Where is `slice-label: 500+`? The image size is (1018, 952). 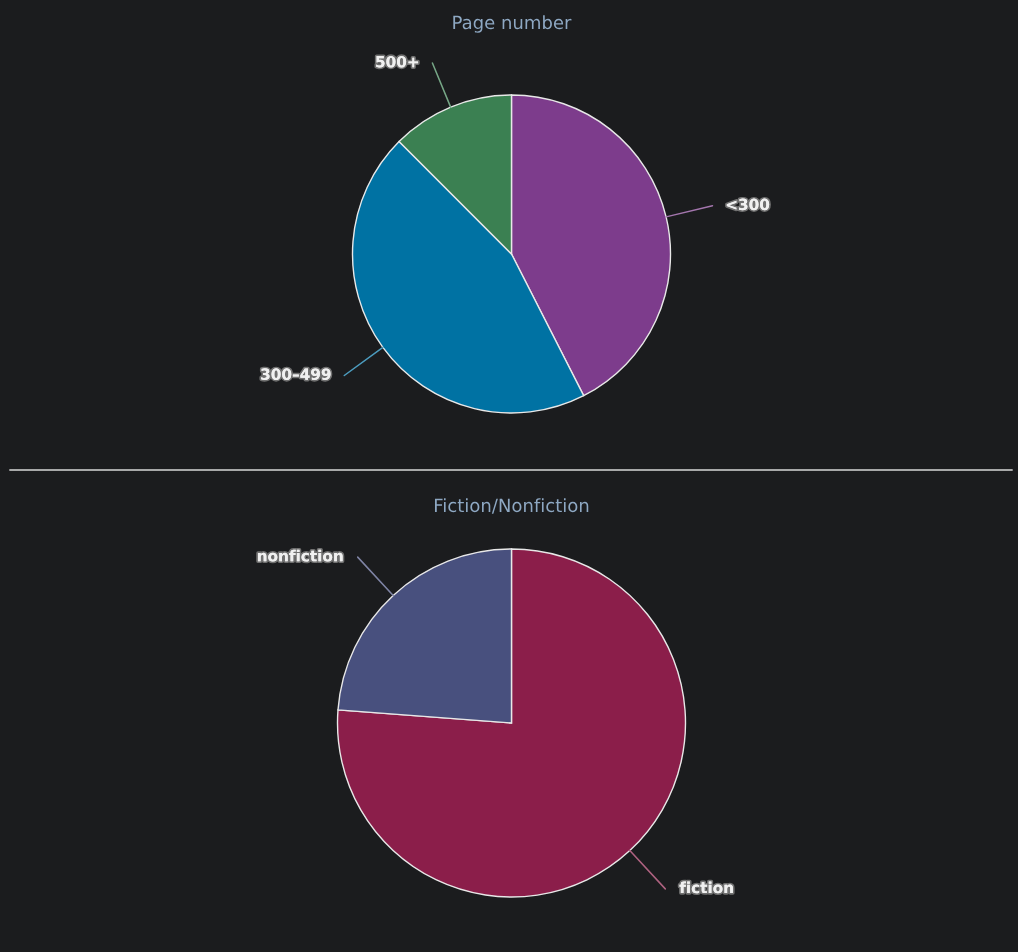 slice-label: 500+ is located at coordinates (397, 61).